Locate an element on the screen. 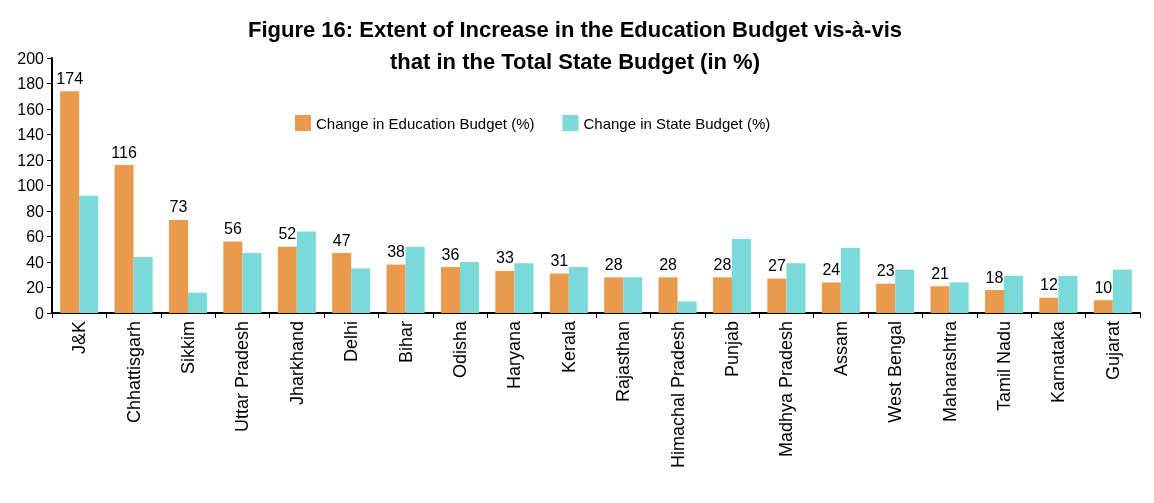  x-tick-label: West Bengal is located at coordinates (895, 372).